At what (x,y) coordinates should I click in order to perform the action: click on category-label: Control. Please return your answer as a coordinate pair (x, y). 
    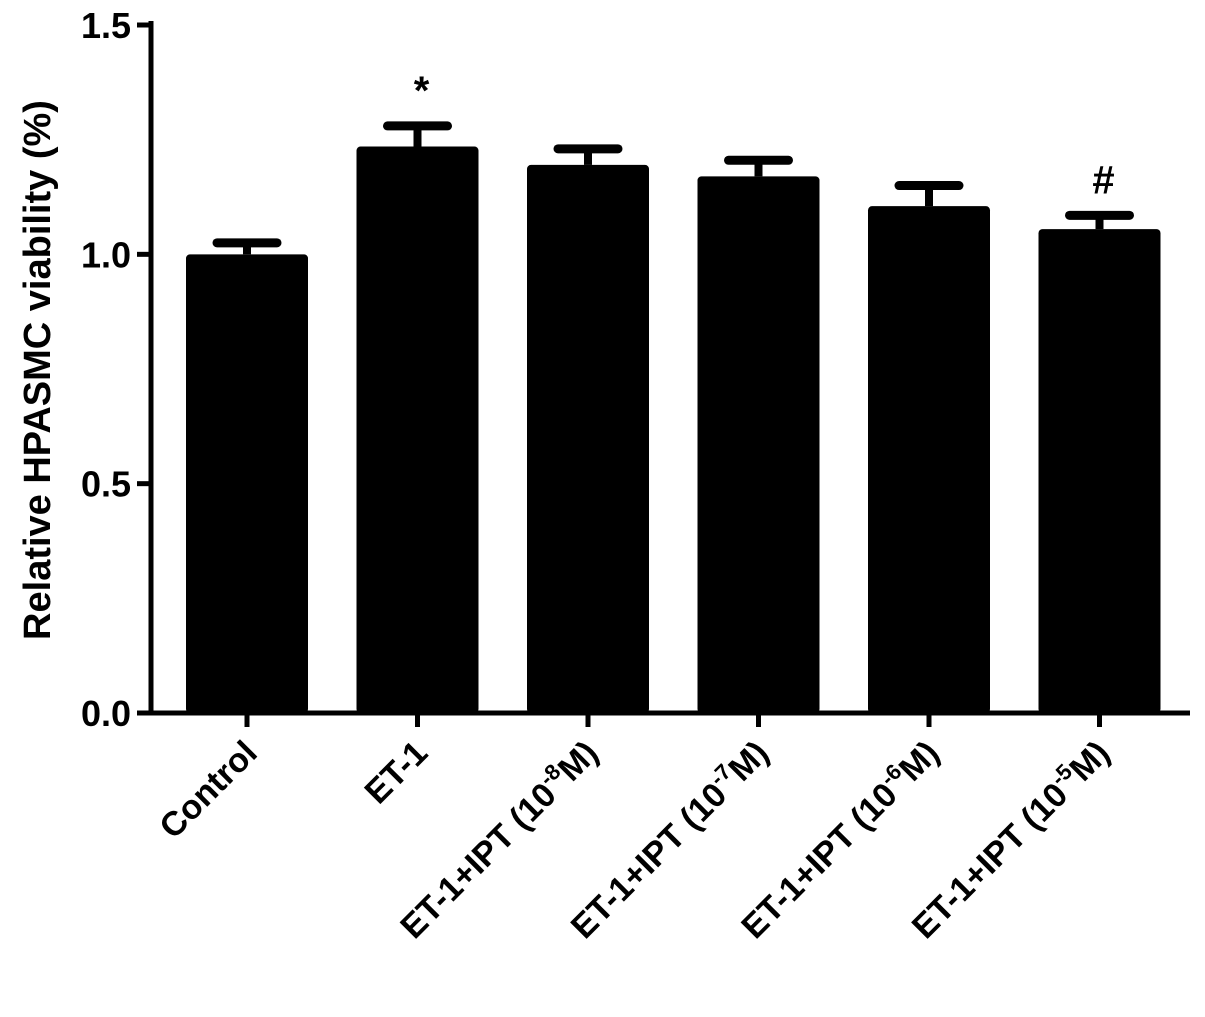
    Looking at the image, I should click on (208, 790).